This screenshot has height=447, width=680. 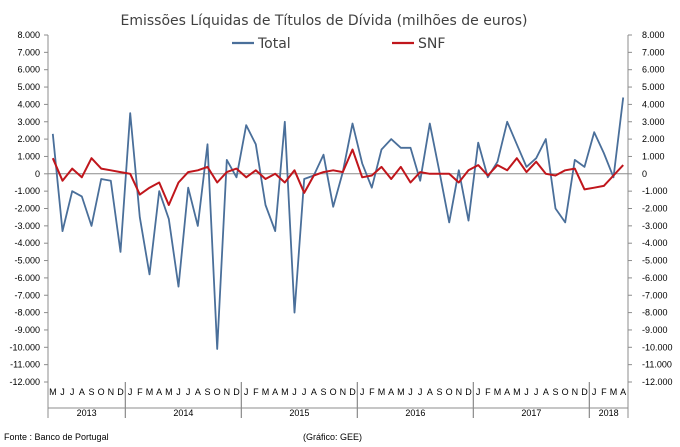 I want to click on x-tick-label: S, so click(x=207, y=392).